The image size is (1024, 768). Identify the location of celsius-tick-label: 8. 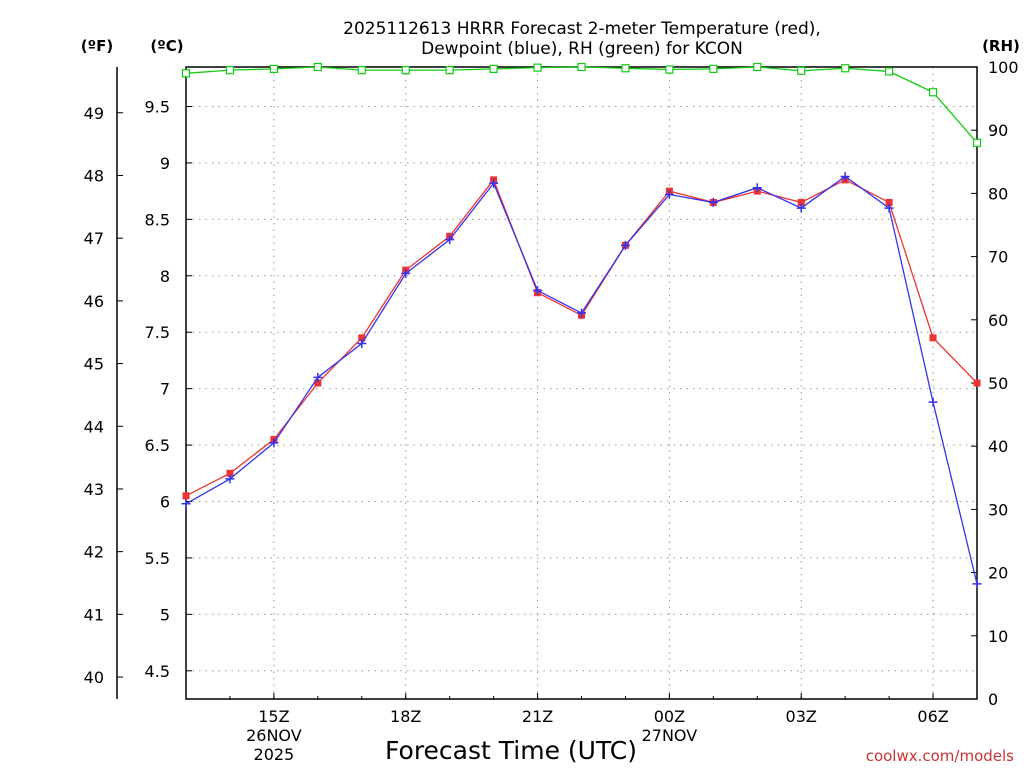
(165, 276).